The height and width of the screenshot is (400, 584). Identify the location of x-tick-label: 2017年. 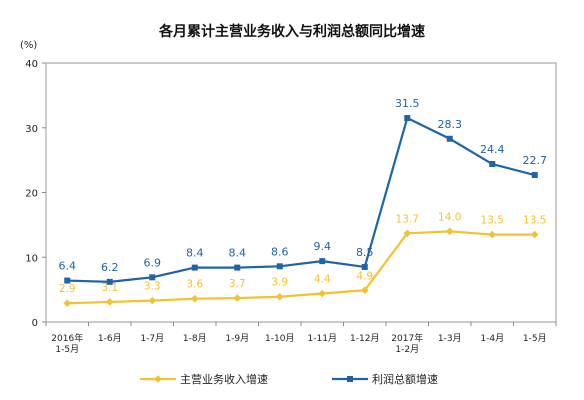
(407, 338).